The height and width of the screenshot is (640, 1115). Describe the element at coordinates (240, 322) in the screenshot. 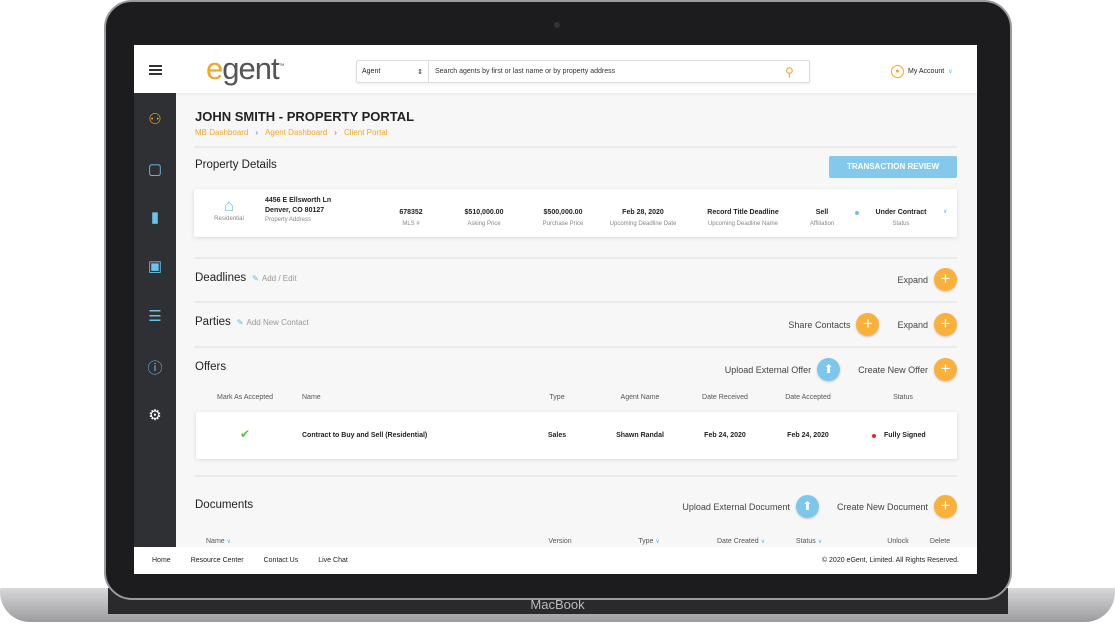

I see `pencil-icon: ✎` at that location.